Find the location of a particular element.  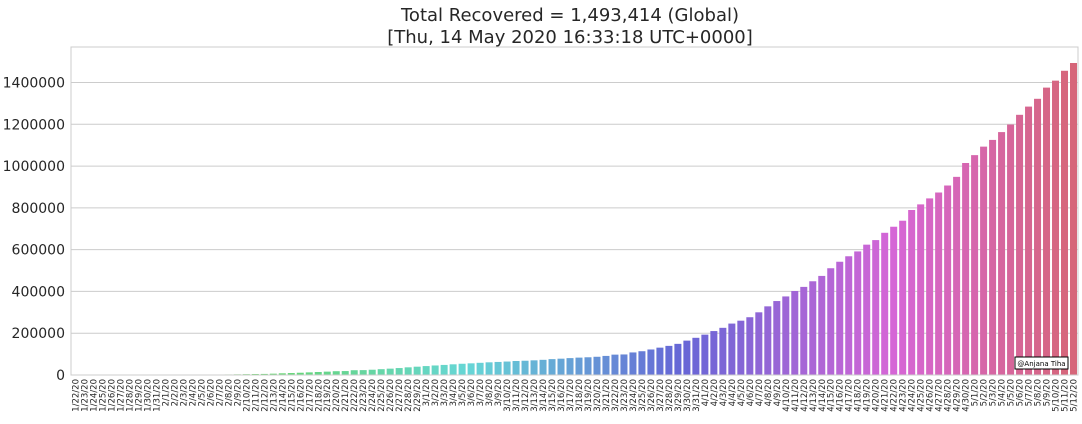

x-tick-label: 2/9/20 is located at coordinates (238, 392).